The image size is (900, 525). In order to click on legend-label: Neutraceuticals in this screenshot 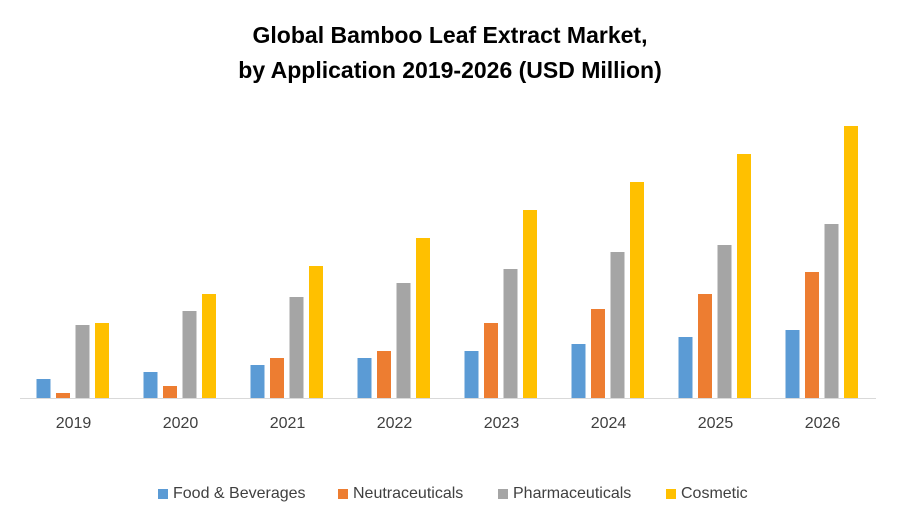, I will do `click(408, 493)`.